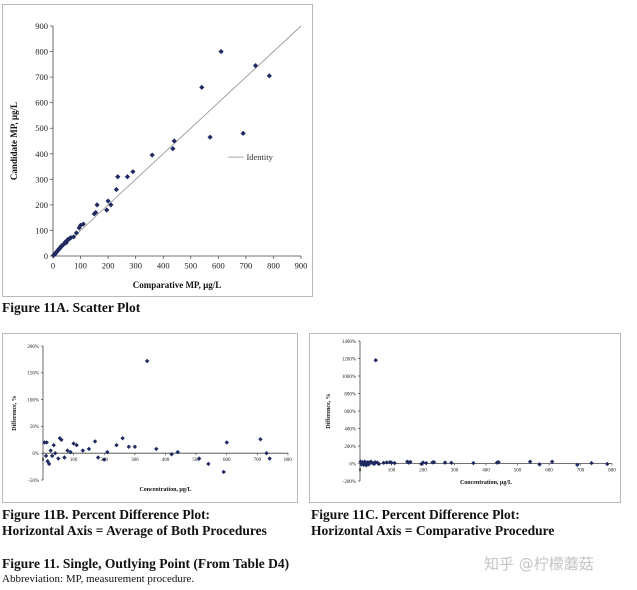 Image resolution: width=637 pixels, height=590 pixels. What do you see at coordinates (259, 157) in the screenshot?
I see `chart-a-legend-label: Identity` at bounding box center [259, 157].